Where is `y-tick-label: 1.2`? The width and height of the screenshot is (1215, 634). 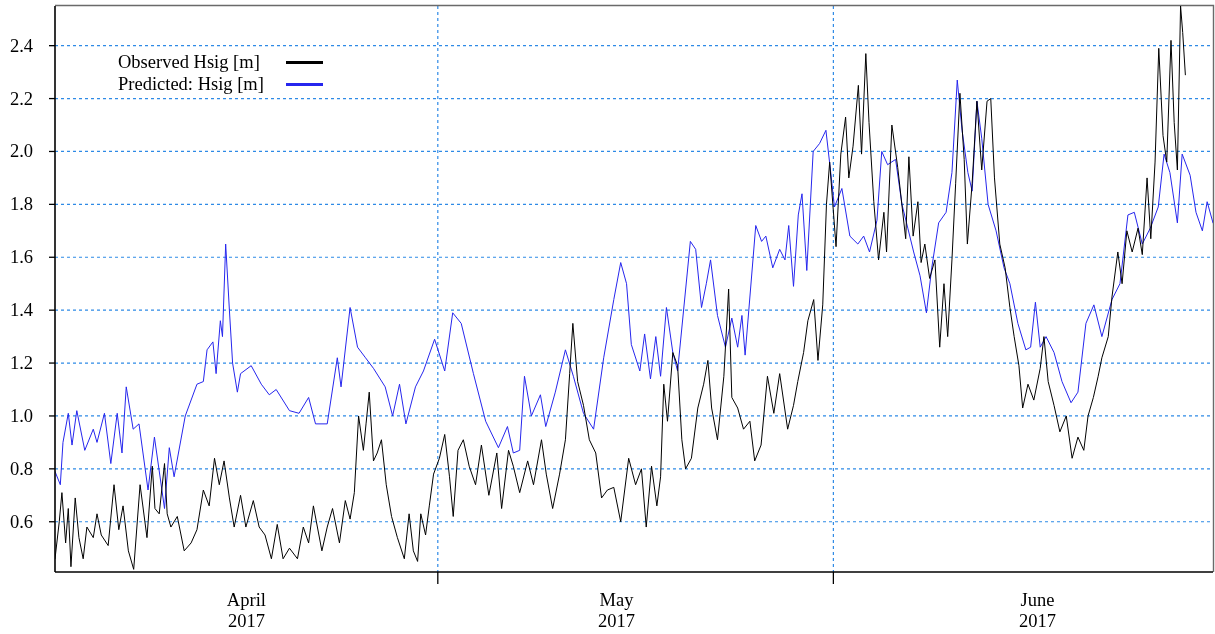 y-tick-label: 1.2 is located at coordinates (21, 363).